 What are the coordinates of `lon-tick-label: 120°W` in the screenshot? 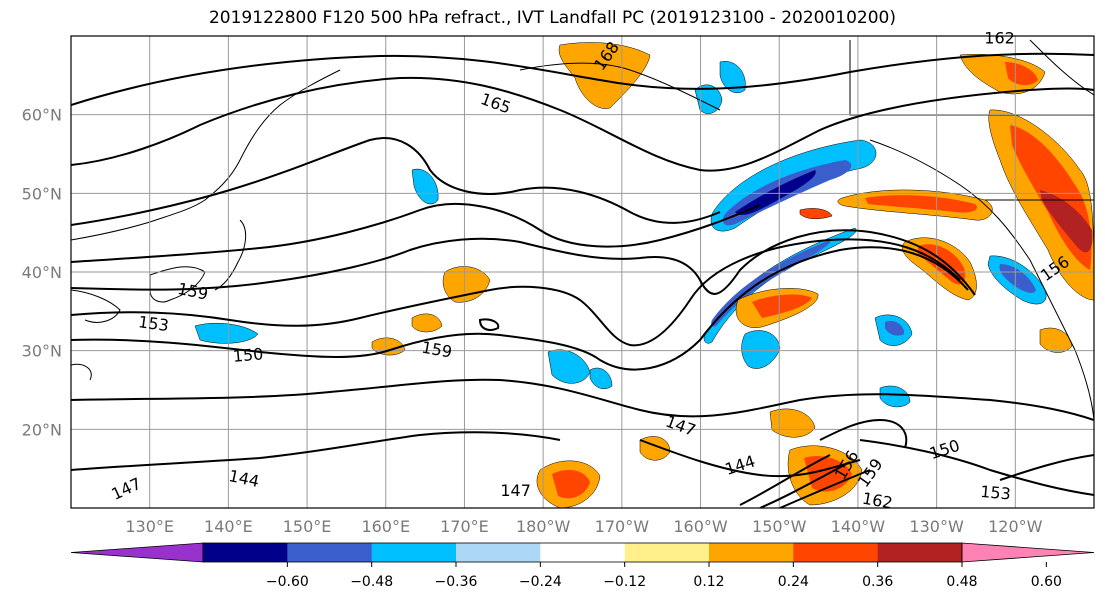 It's located at (1015, 526).